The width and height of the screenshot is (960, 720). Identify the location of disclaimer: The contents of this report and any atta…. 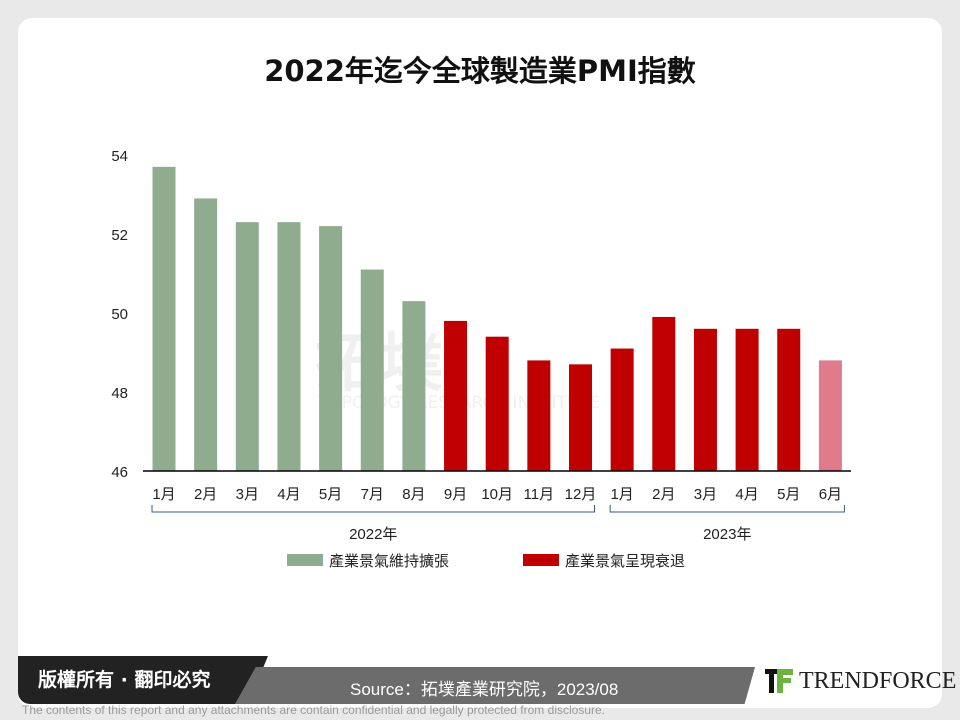
(313, 710).